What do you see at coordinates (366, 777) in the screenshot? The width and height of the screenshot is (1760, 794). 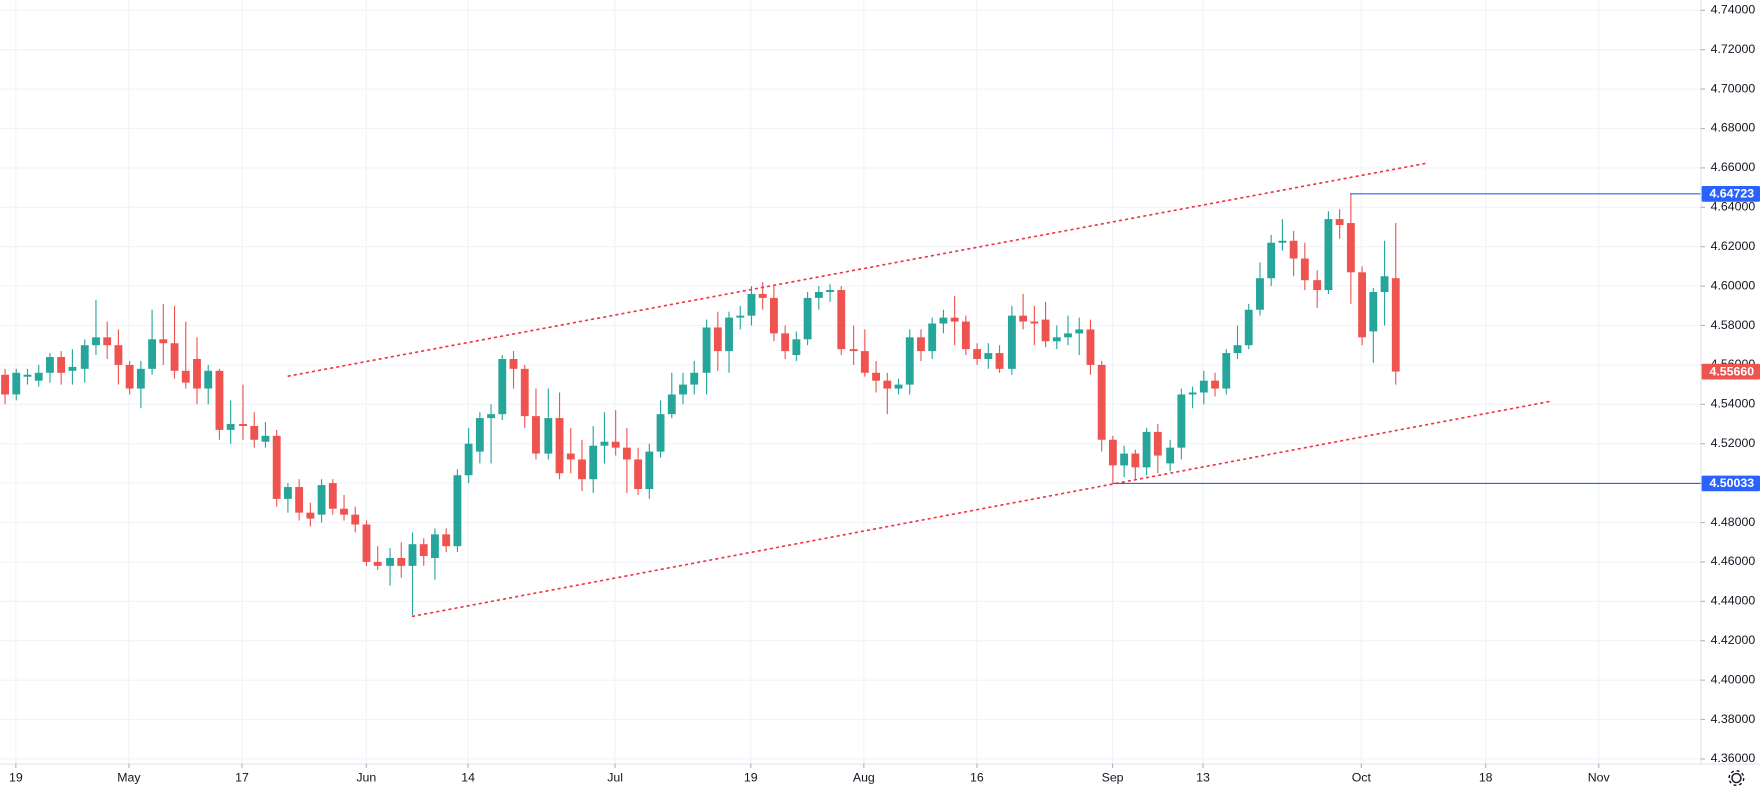 I see `x-tick-label: Jun` at bounding box center [366, 777].